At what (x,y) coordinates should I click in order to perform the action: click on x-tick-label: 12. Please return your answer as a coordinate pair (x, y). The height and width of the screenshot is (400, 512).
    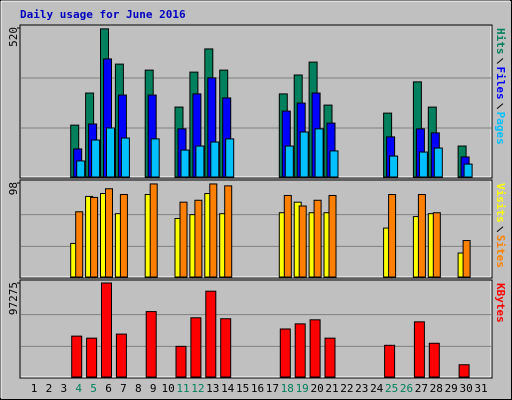
    Looking at the image, I should click on (197, 388).